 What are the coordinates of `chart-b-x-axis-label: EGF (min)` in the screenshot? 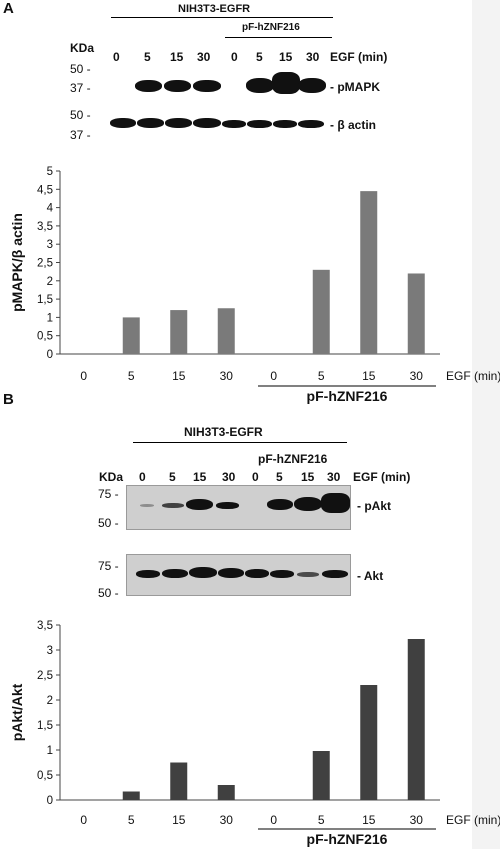 It's located at (473, 820).